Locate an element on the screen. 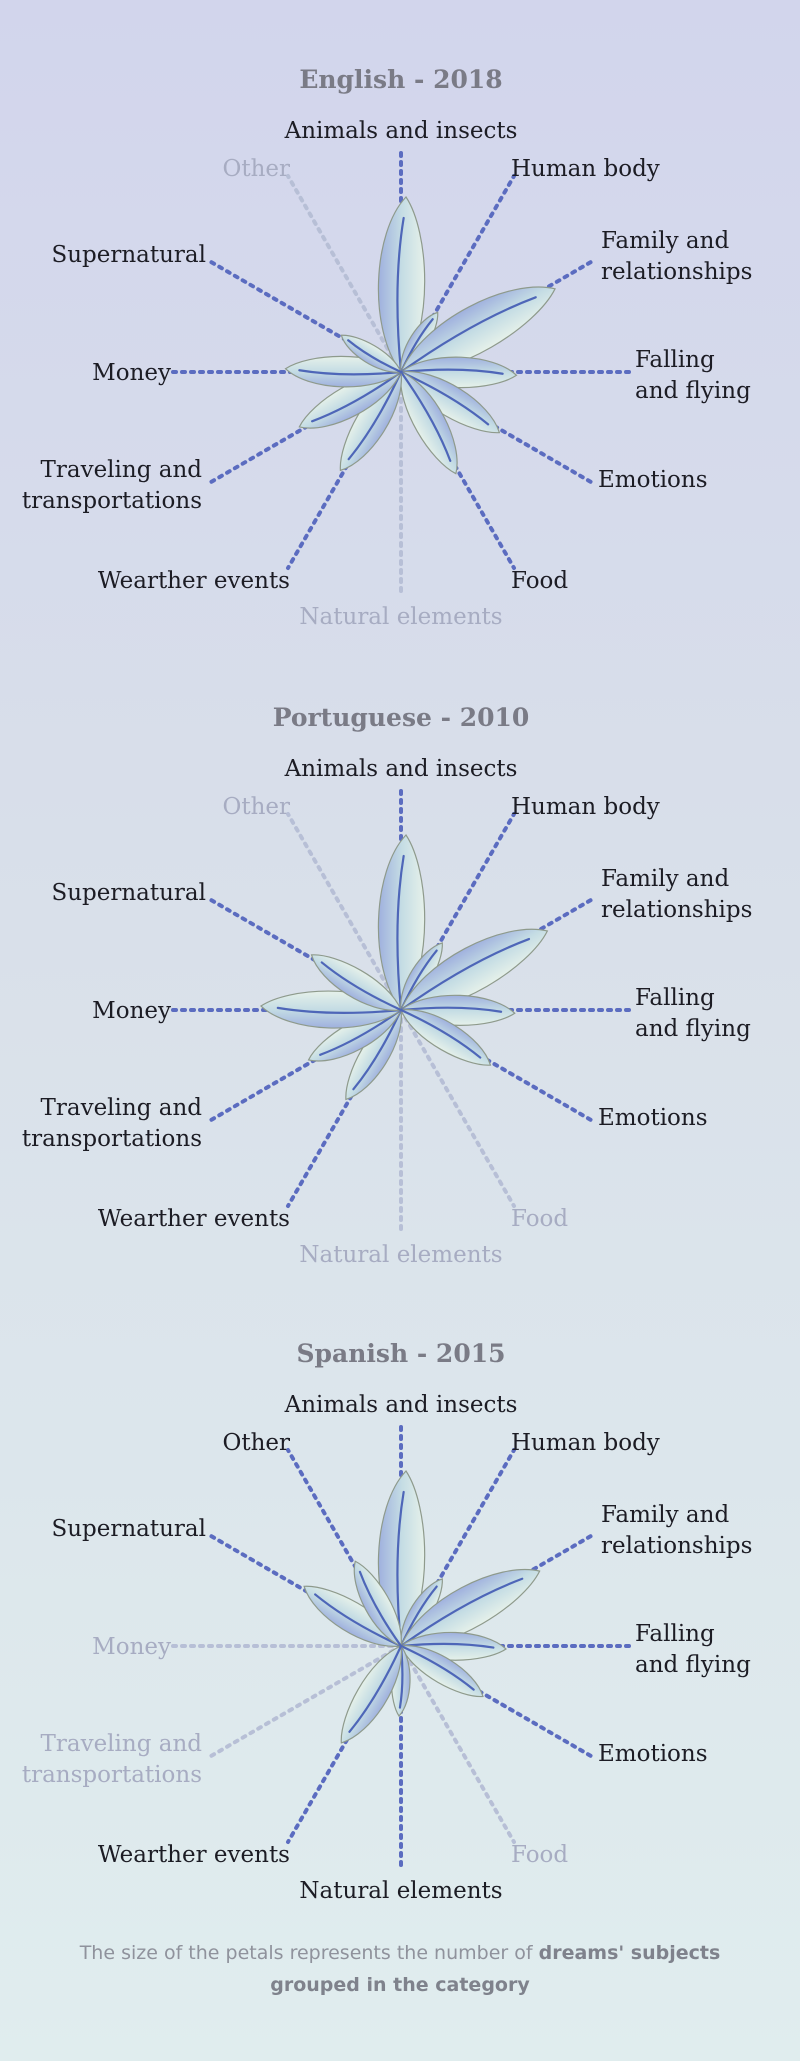 The height and width of the screenshot is (2061, 800). chart-title: English - 2018 is located at coordinates (400, 79).